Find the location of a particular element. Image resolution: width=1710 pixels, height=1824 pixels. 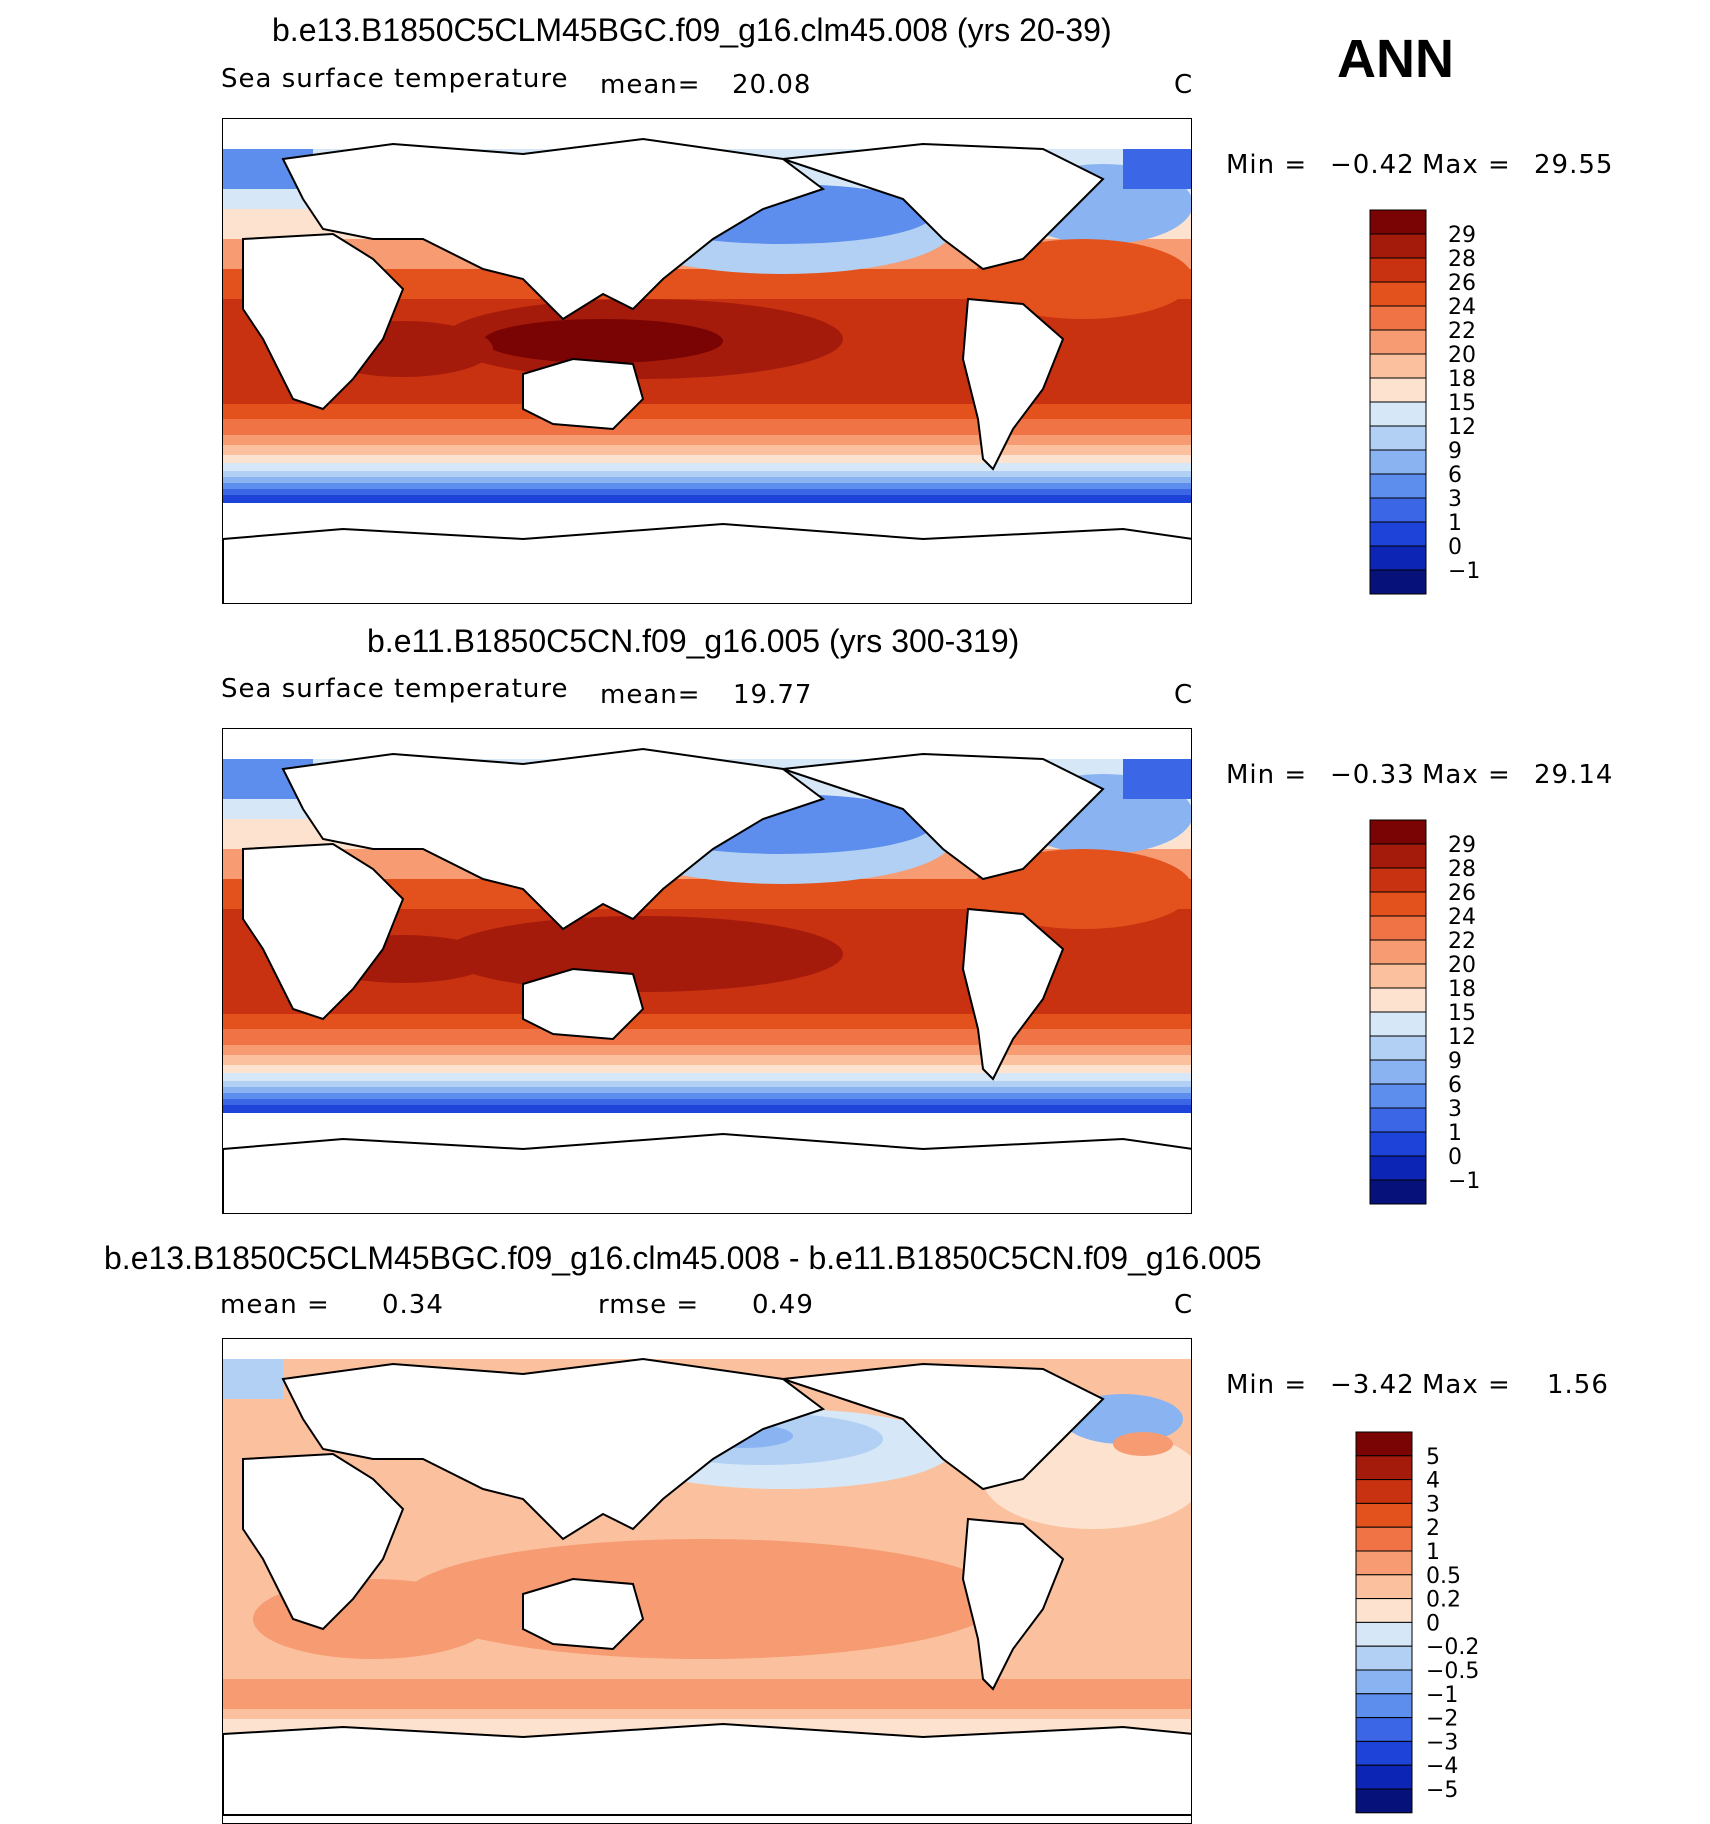

colorbar-tick-label: 24 is located at coordinates (1462, 307).